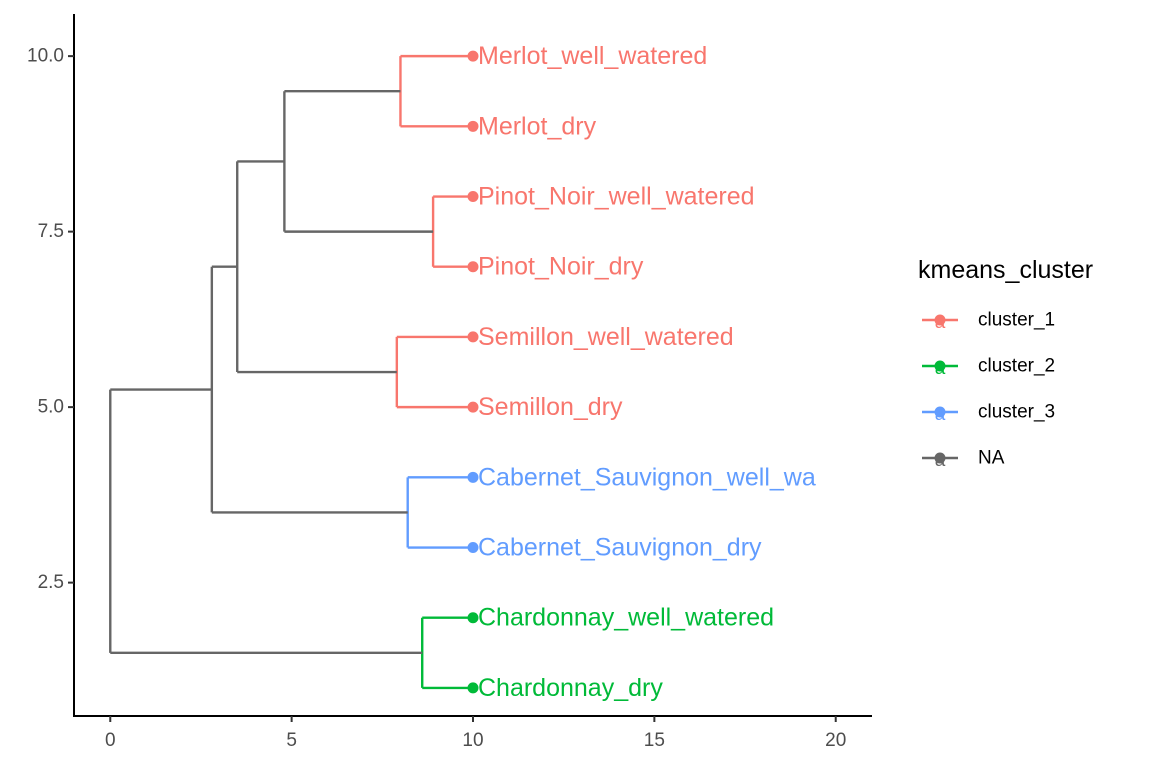 This screenshot has width=1152, height=768. What do you see at coordinates (51, 231) in the screenshot?
I see `y-tick-label: 7.5` at bounding box center [51, 231].